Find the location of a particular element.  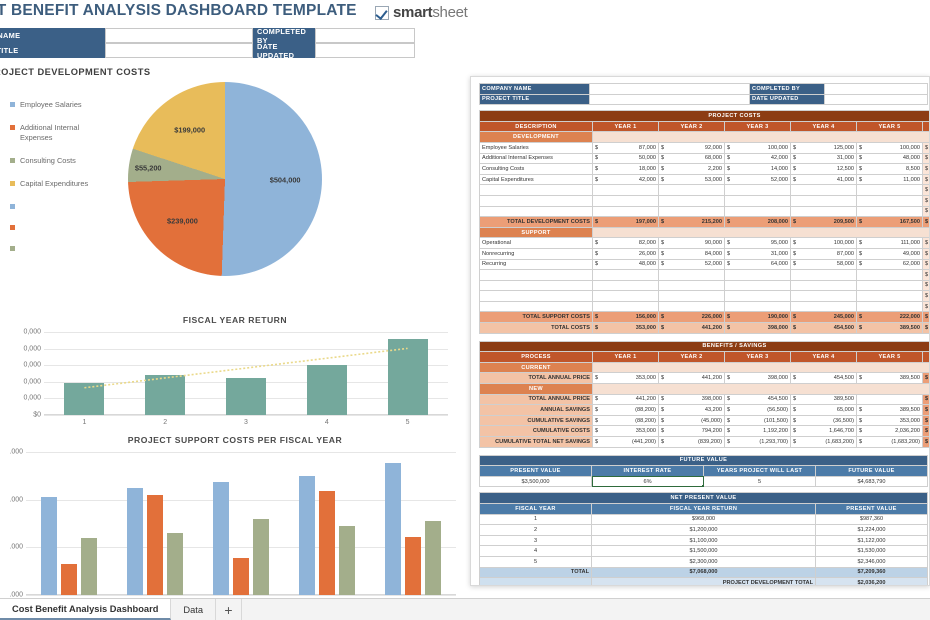

cell-fiscal-year: 5 is located at coordinates (535, 561).